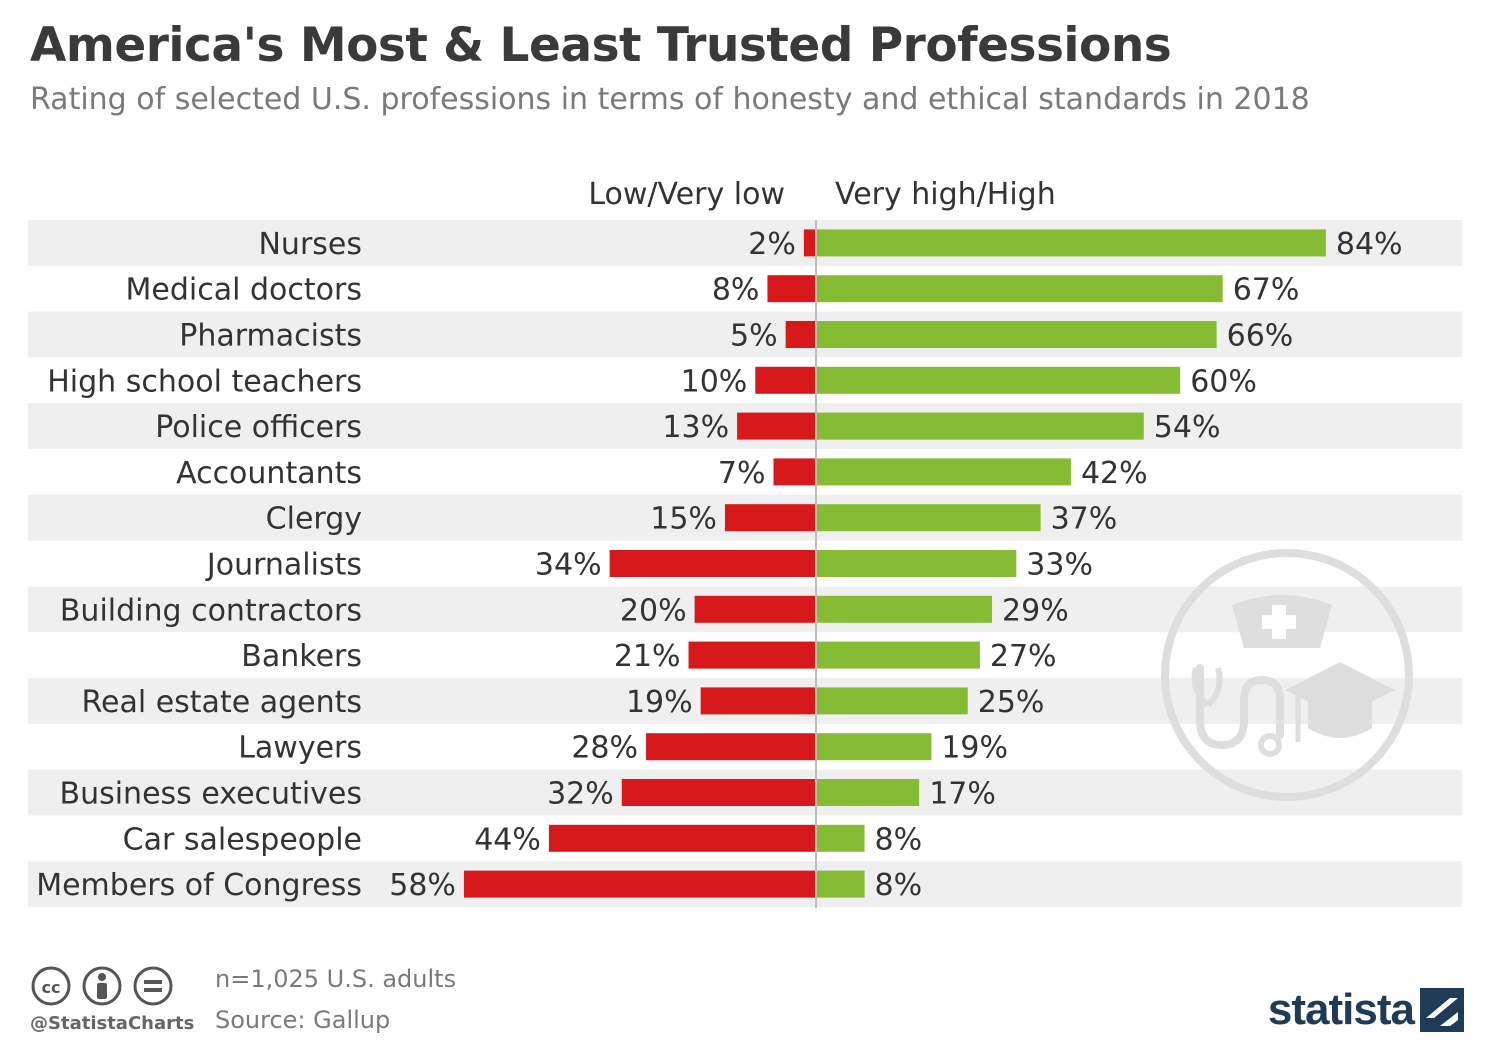 The image size is (1492, 1048). I want to click on value-label-high: 33%, so click(1059, 565).